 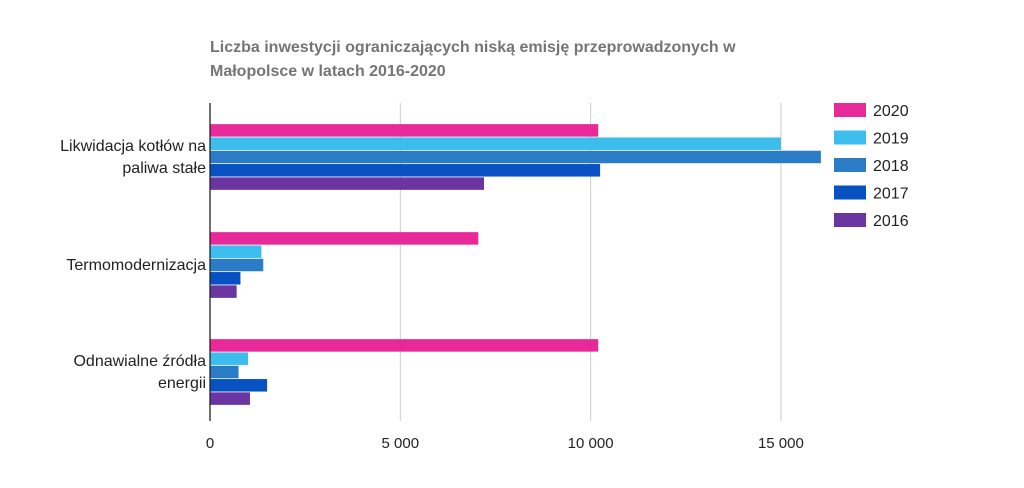 I want to click on x-tick-labels: 0 5 000 10 000 15 000, so click(x=505, y=443).